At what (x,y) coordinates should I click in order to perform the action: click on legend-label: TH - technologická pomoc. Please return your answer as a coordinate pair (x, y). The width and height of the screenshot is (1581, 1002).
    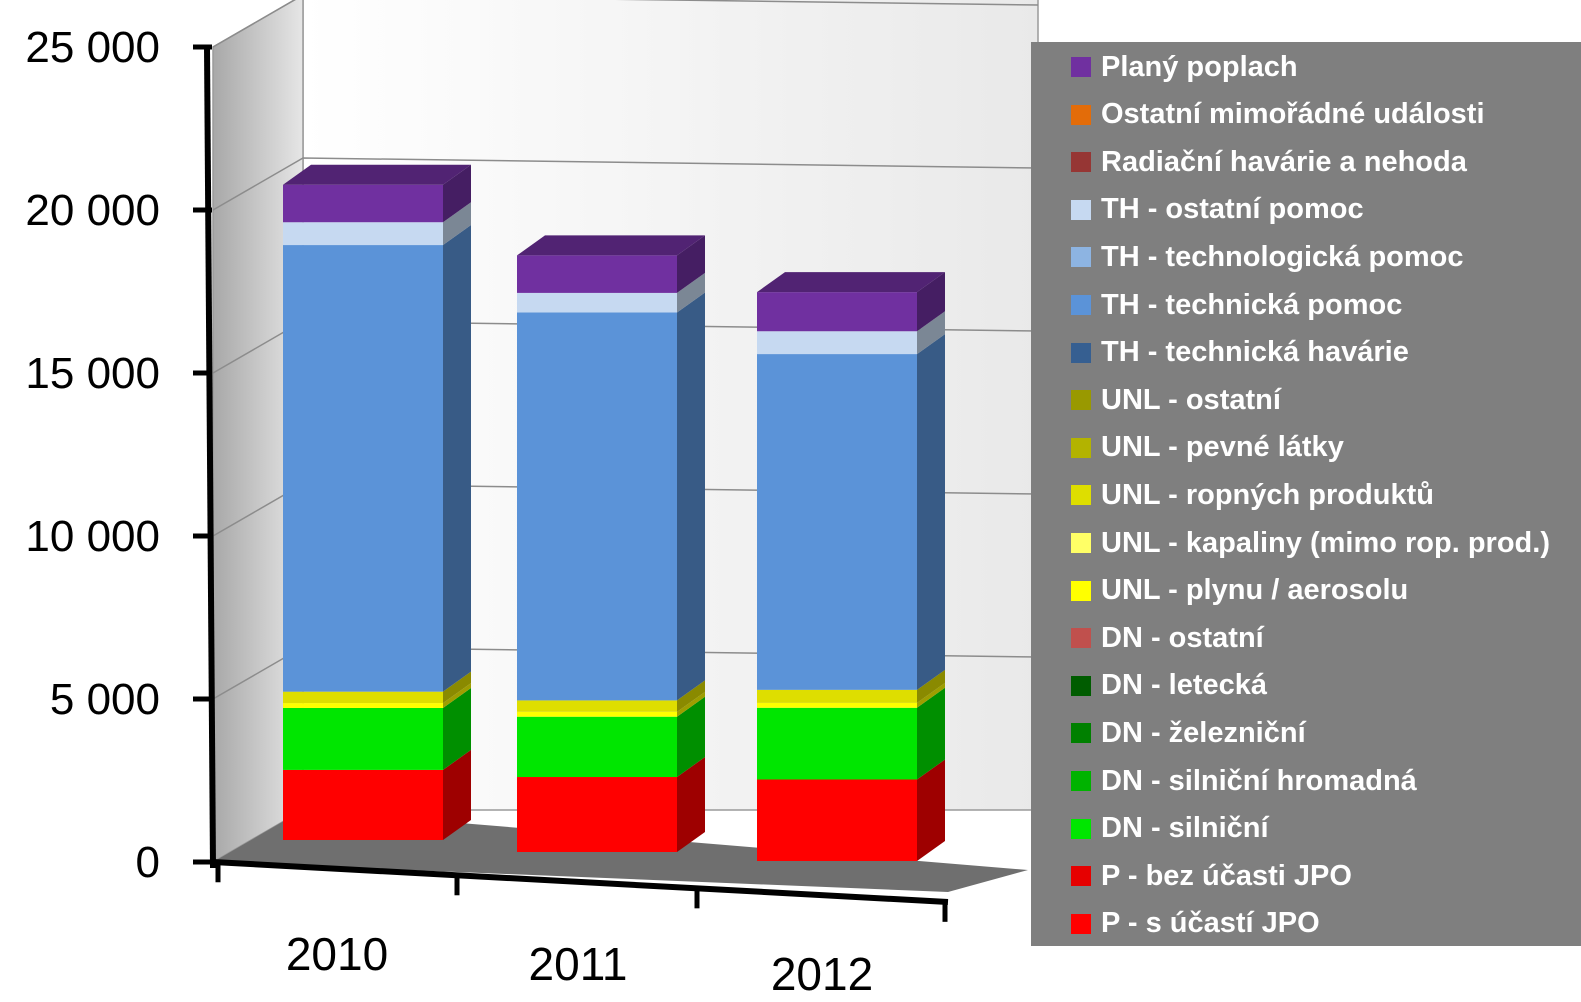
    Looking at the image, I should click on (1282, 256).